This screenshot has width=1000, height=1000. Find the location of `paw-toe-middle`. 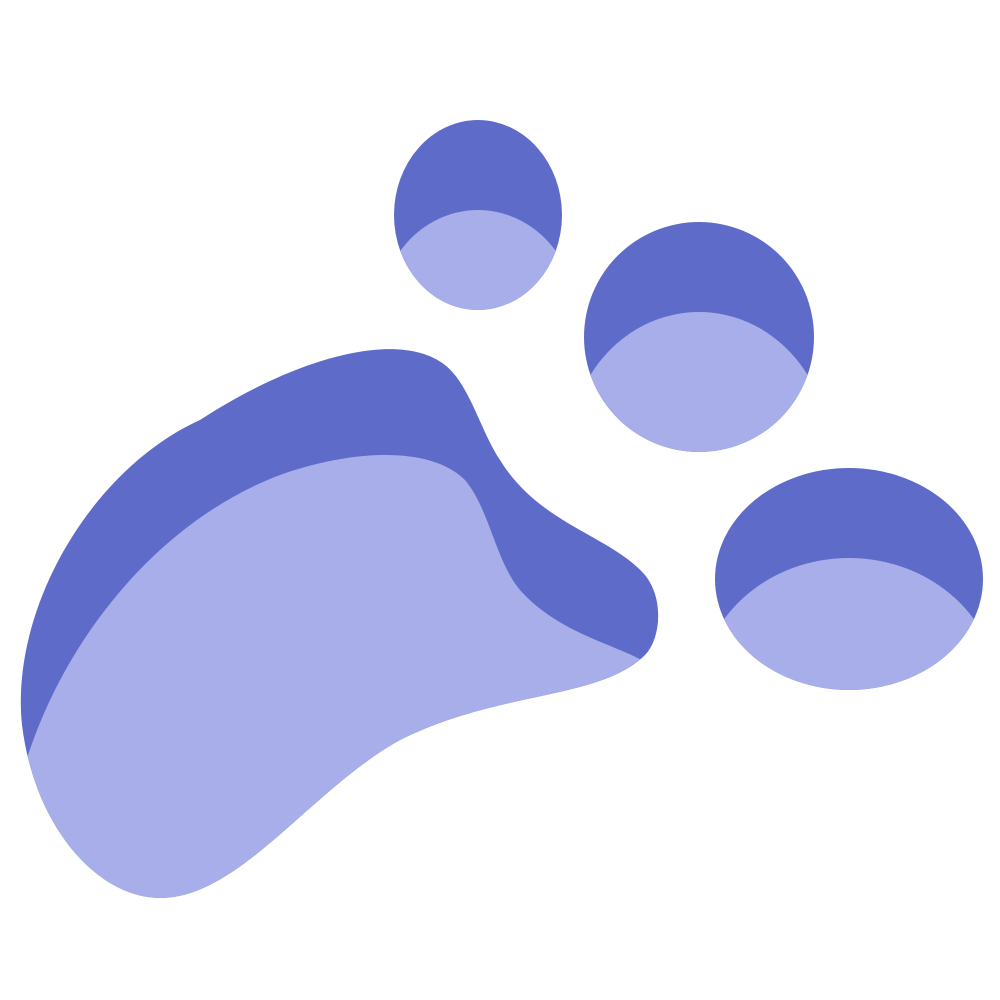

paw-toe-middle is located at coordinates (699, 337).